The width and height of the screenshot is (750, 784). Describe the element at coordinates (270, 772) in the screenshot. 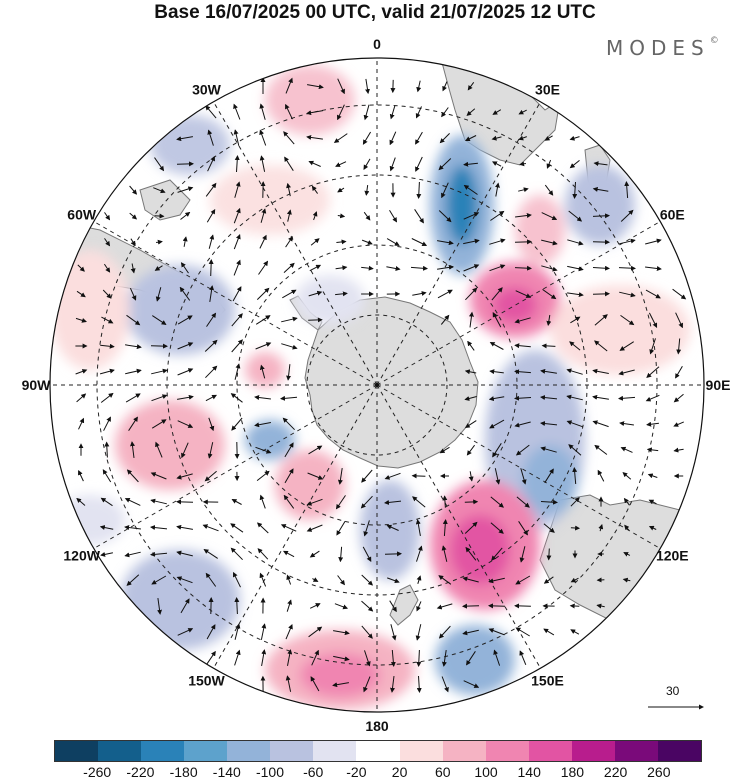

I see `colorbar-tick-label: -100` at that location.